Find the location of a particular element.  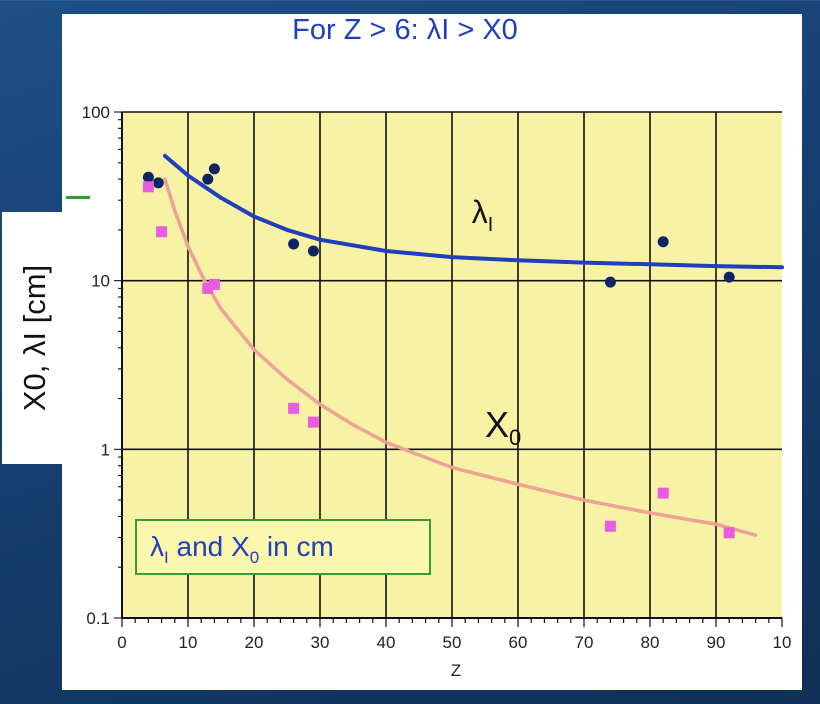

x-tick-label: 90 is located at coordinates (716, 642).